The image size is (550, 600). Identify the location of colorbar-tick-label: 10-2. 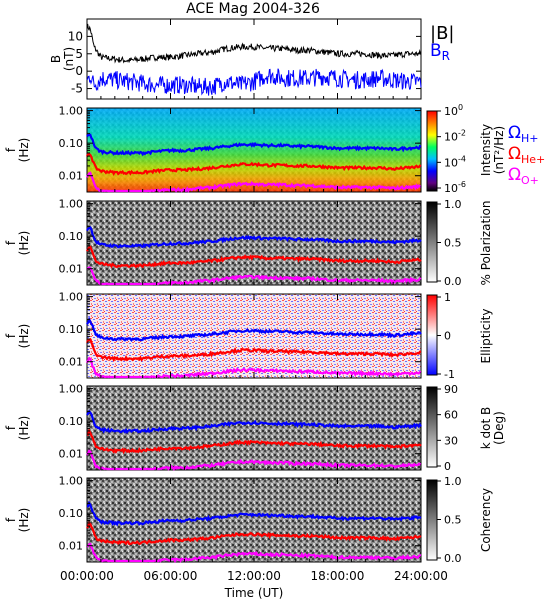
(455, 136).